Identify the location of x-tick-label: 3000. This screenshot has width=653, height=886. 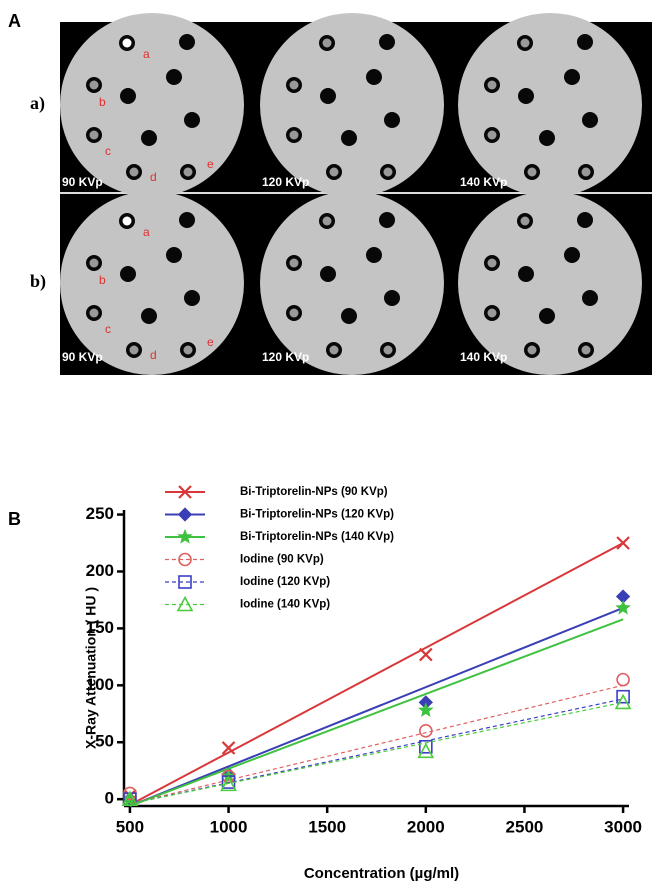
(623, 826).